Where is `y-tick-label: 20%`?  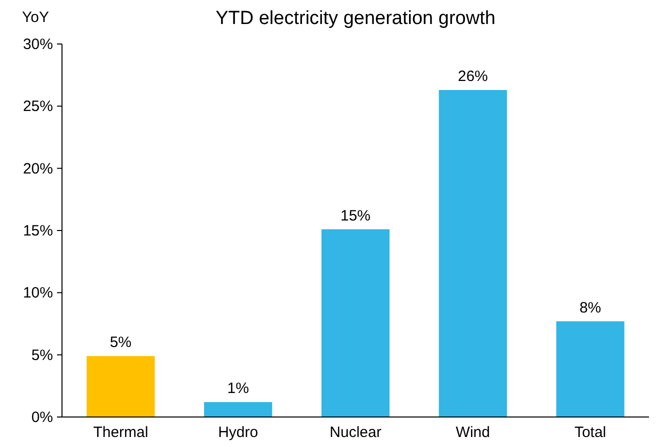 y-tick-label: 20% is located at coordinates (37, 169).